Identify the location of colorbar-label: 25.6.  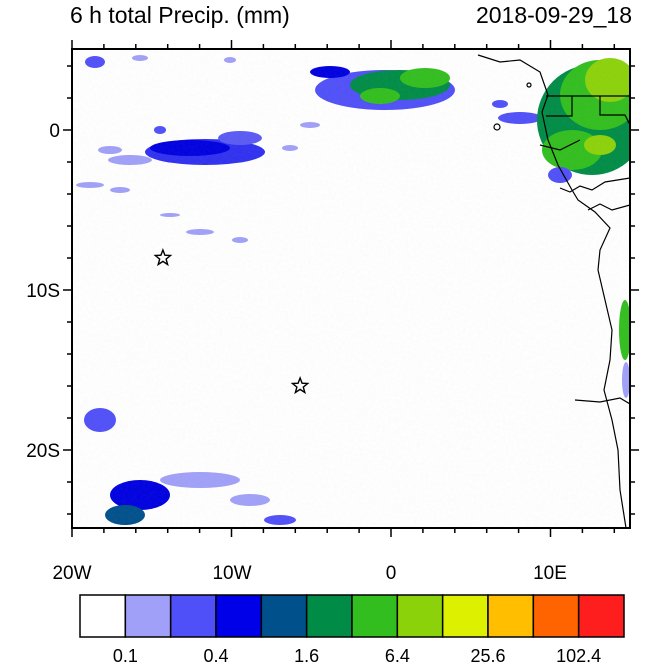
(487, 656).